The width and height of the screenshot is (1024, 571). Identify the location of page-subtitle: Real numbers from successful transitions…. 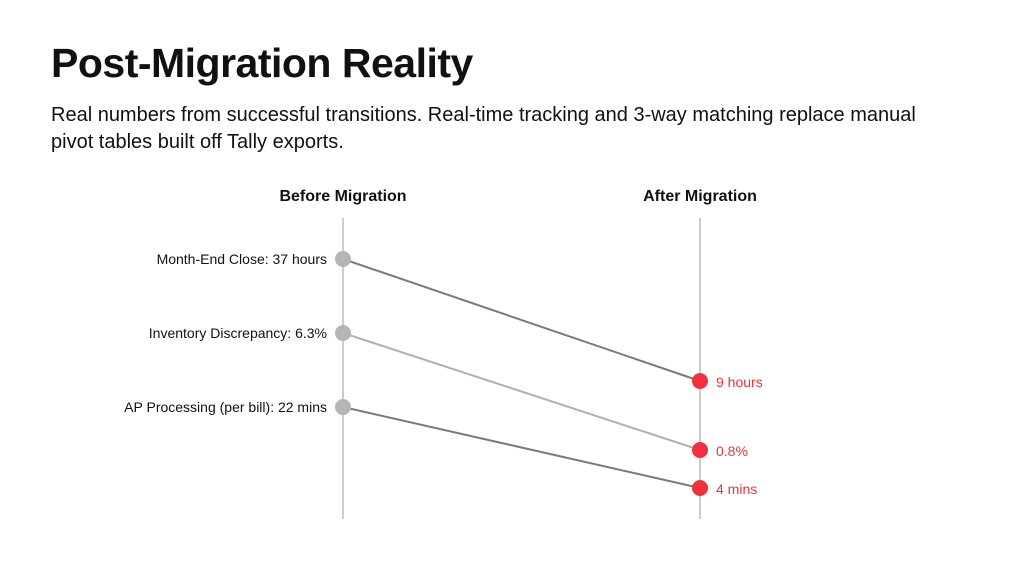
(483, 128).